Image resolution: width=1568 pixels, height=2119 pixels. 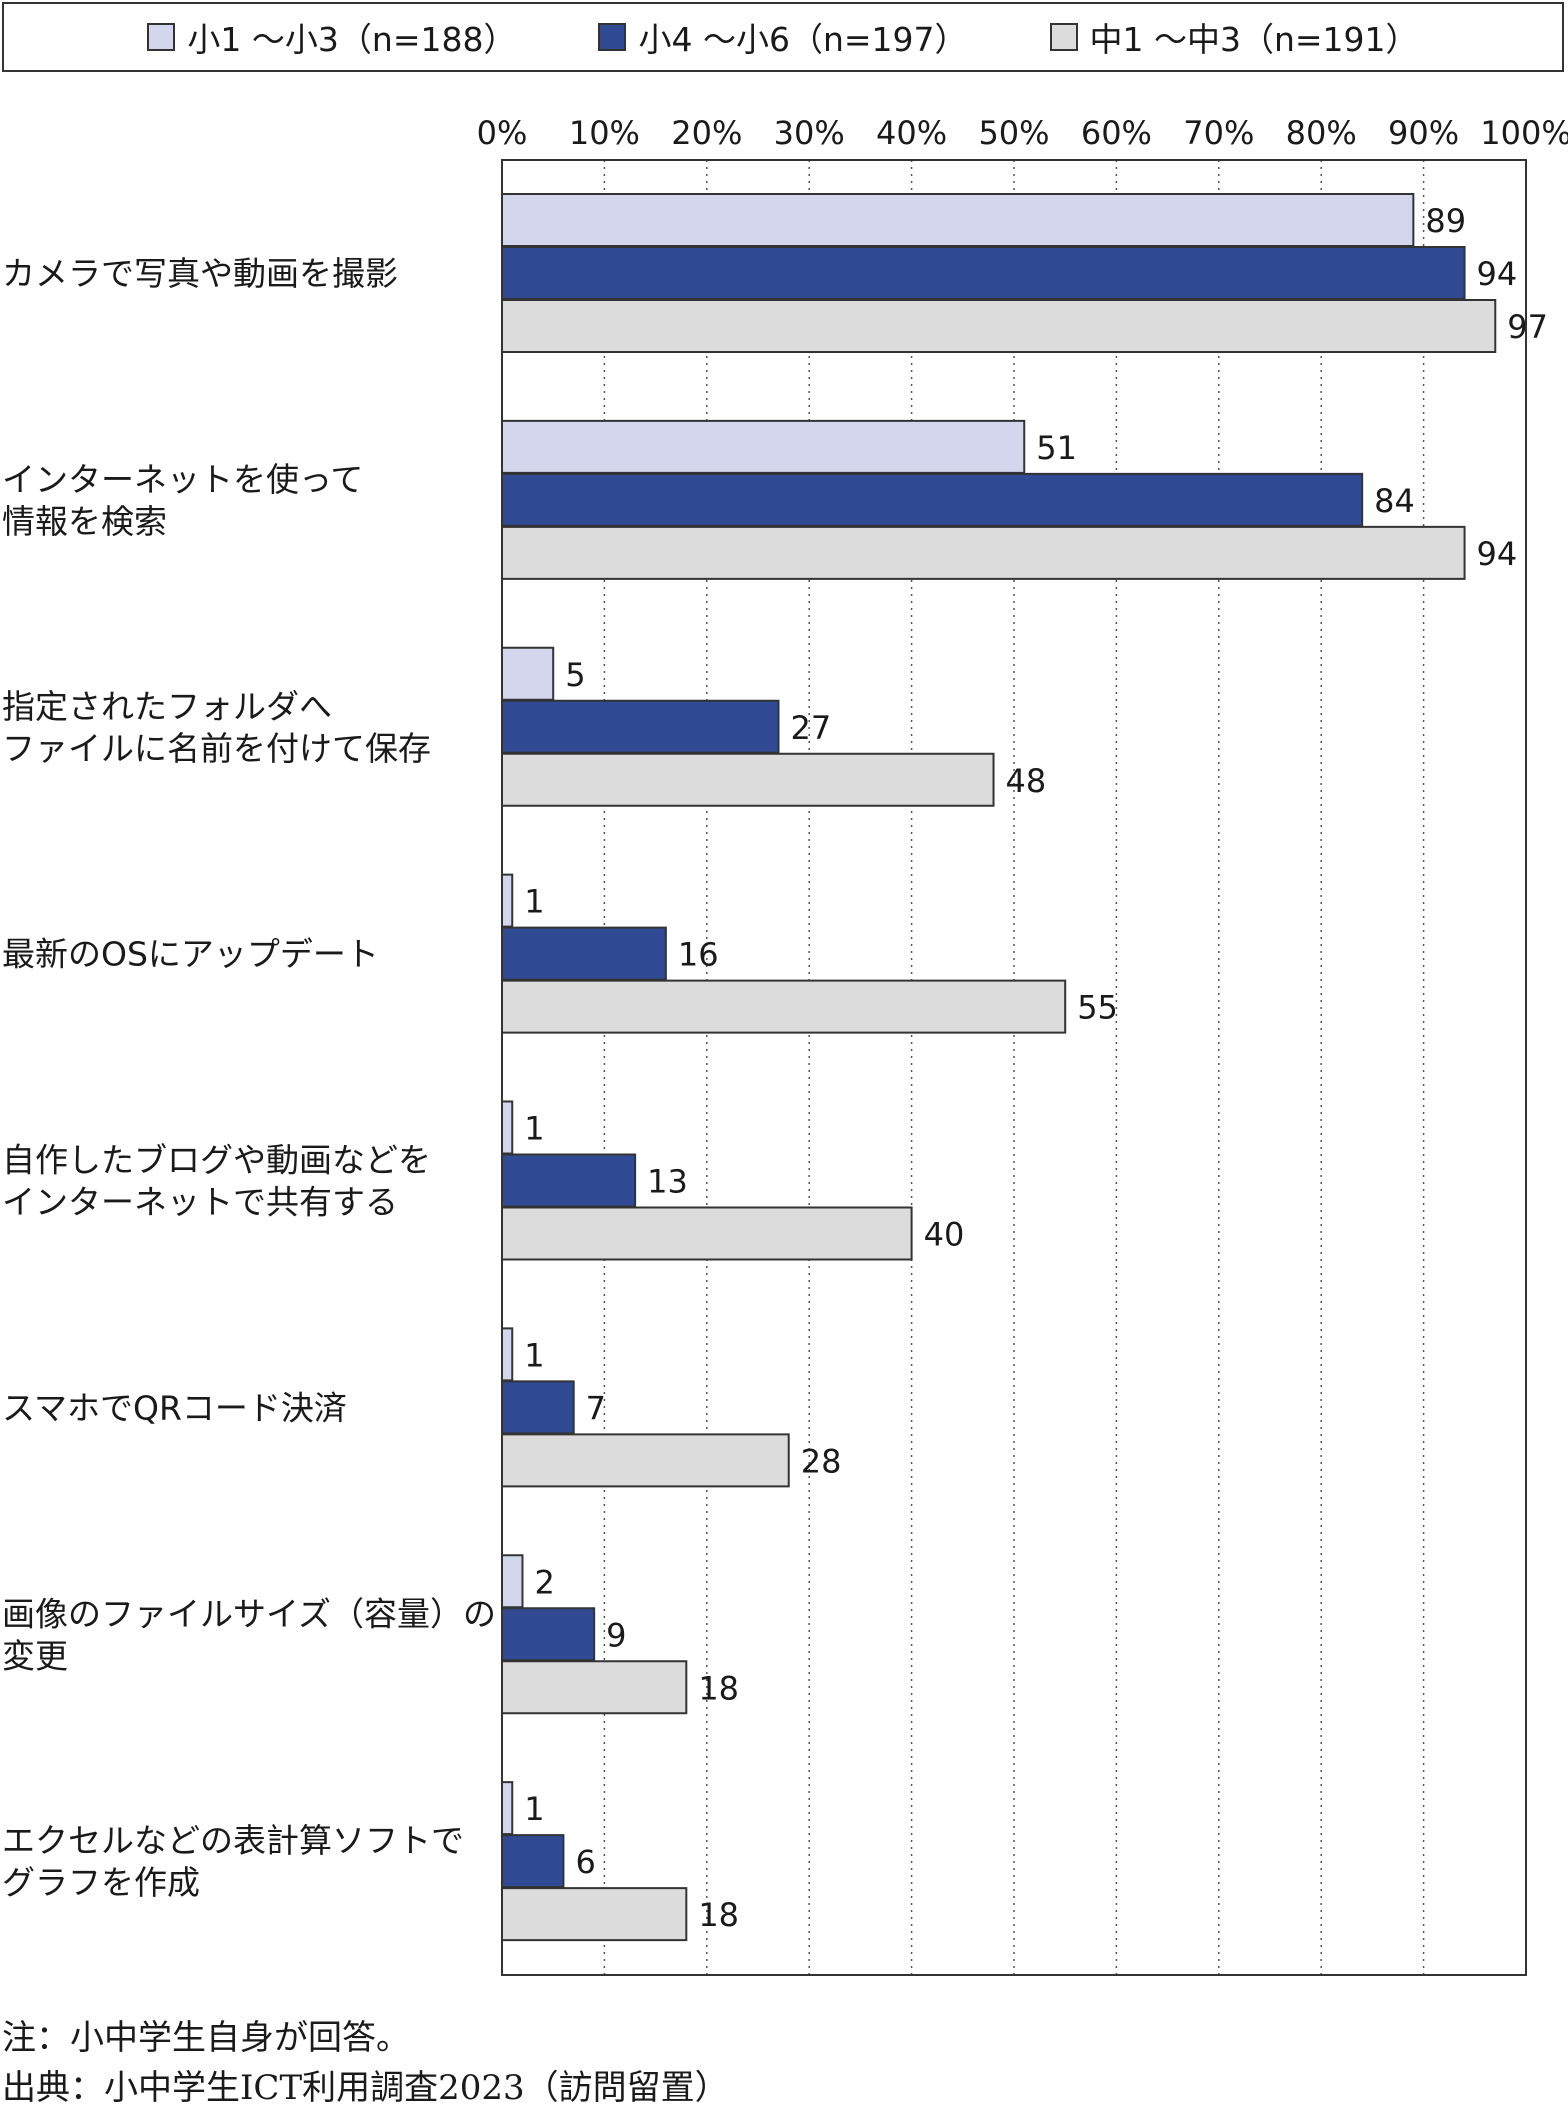 What do you see at coordinates (352, 39) in the screenshot?
I see `legend-label-0: 小1 ～小3（n=188）` at bounding box center [352, 39].